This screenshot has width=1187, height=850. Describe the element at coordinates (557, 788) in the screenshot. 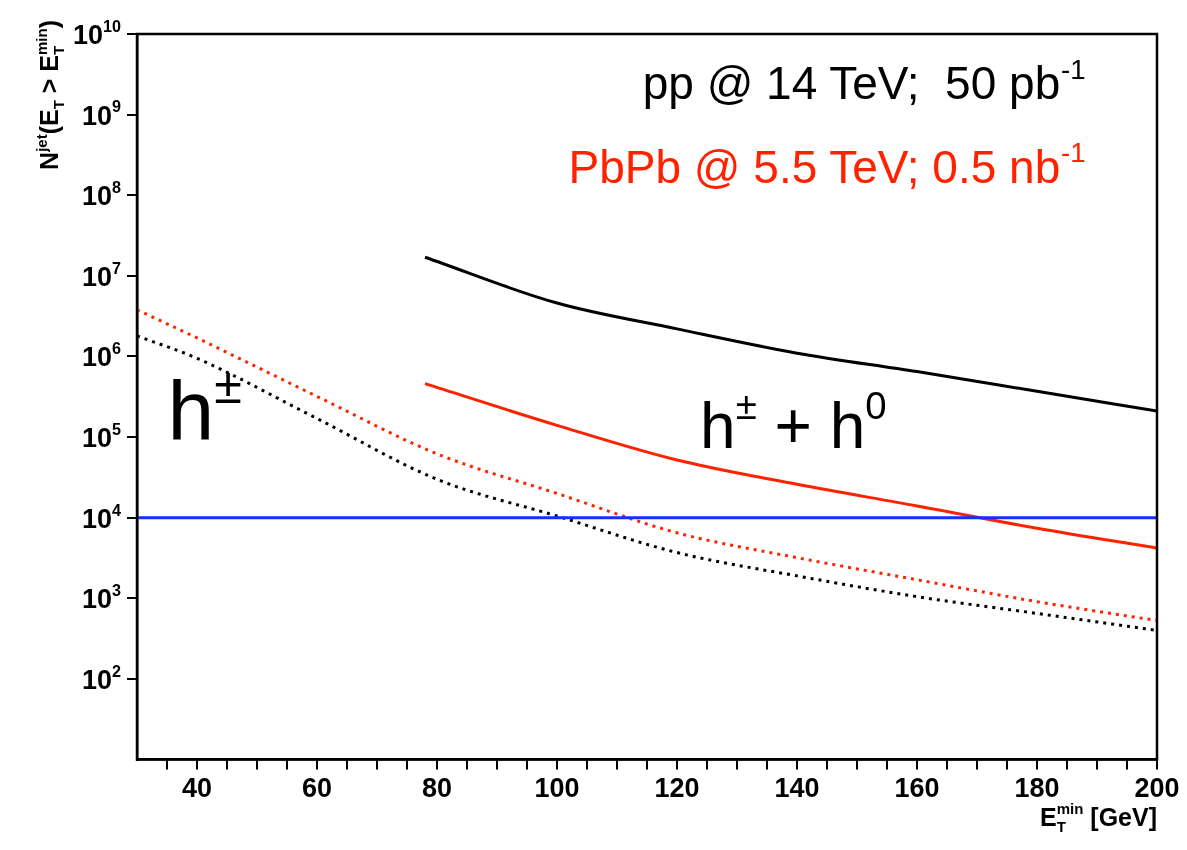

I see `x-tick-label: 100` at that location.